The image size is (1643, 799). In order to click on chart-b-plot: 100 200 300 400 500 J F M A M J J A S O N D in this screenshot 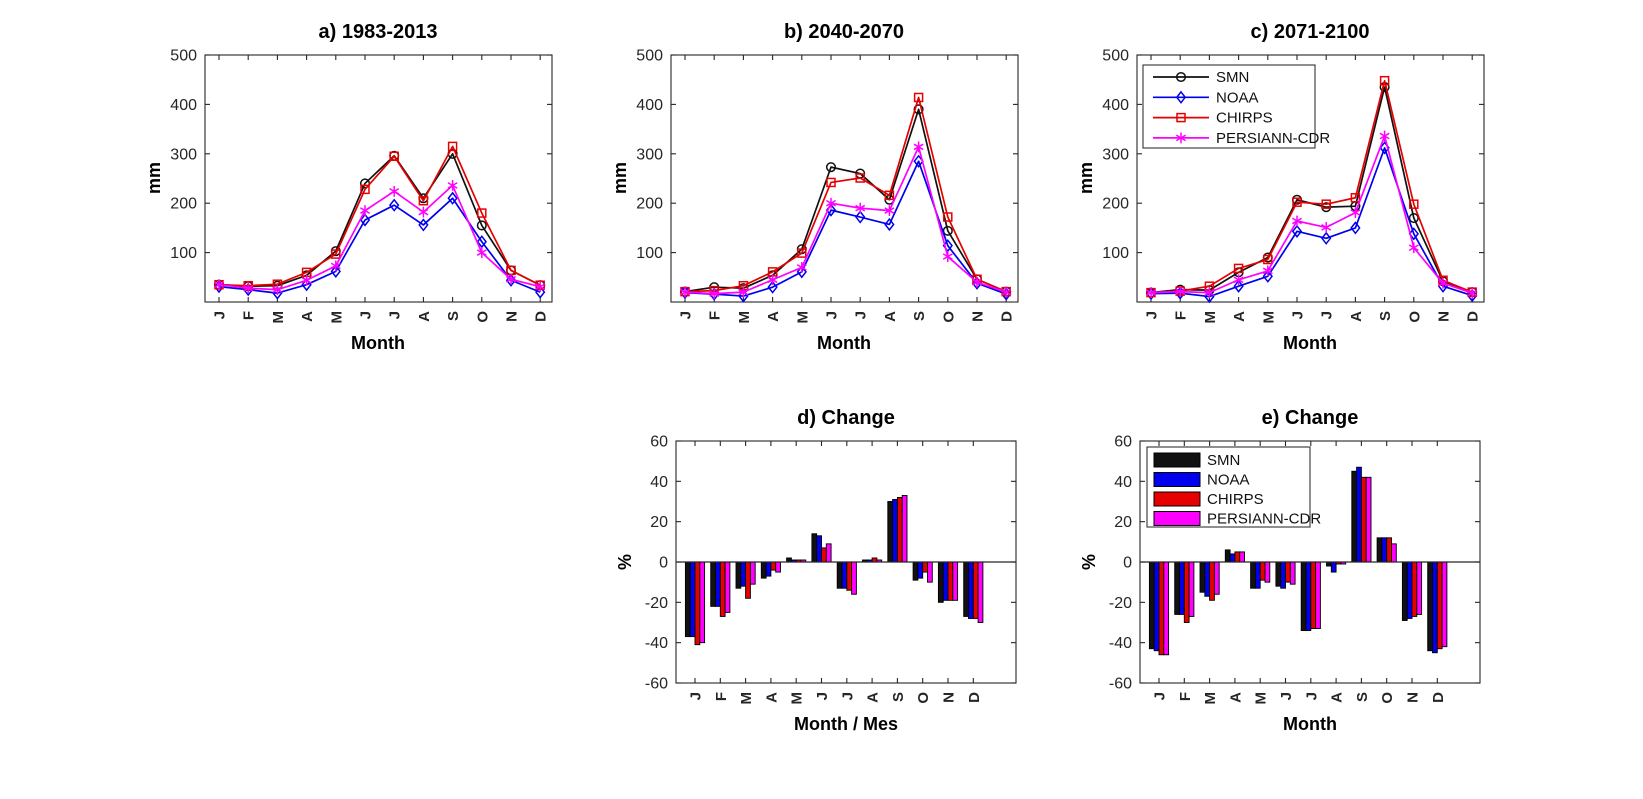, I will do `click(827, 186)`.